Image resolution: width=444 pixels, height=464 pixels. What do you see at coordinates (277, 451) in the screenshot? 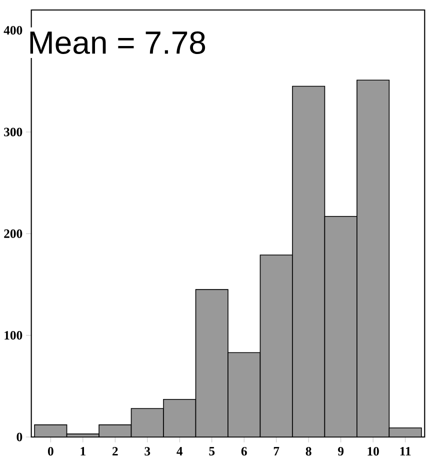
I see `x-tick-label: 7` at bounding box center [277, 451].